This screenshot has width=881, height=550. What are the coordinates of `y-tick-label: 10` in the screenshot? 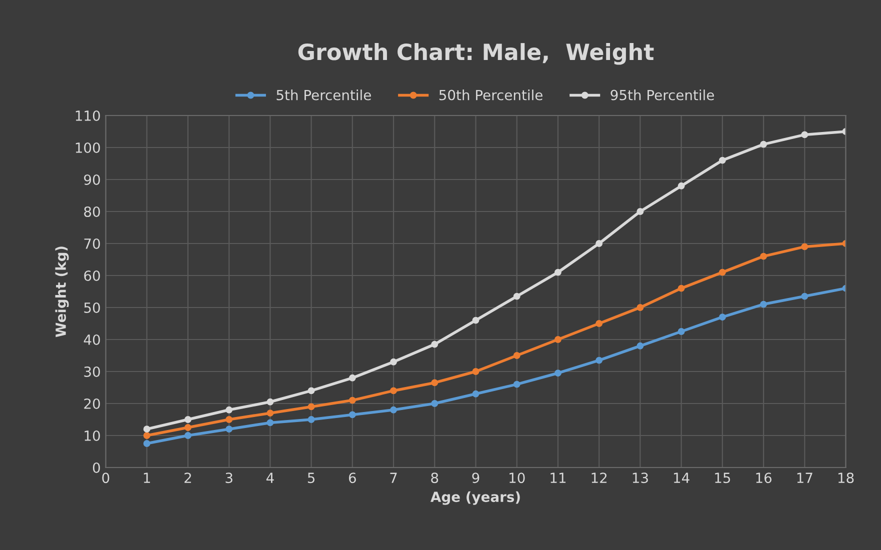 It's located at (92, 435).